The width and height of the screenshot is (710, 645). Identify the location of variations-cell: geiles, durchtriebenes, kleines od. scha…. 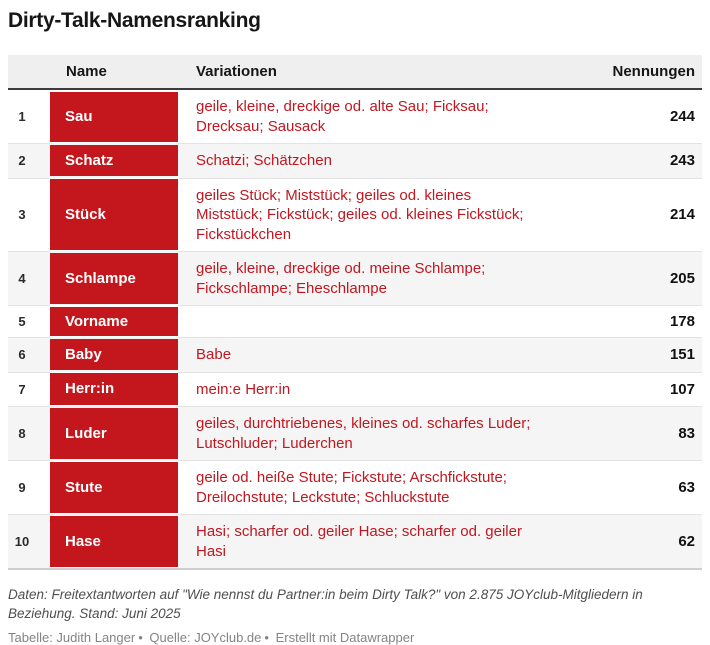
(374, 433).